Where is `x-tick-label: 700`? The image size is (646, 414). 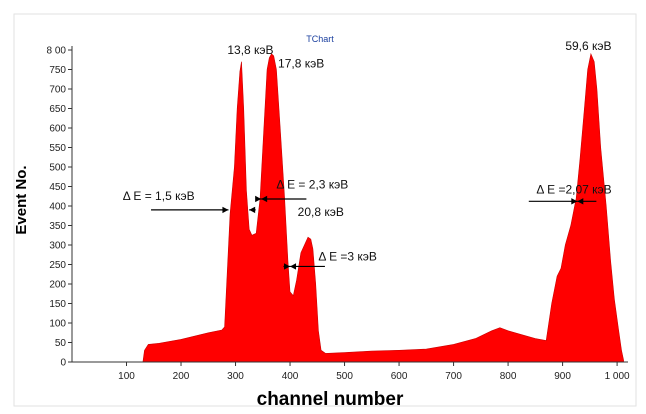 x-tick-label: 700 is located at coordinates (453, 376).